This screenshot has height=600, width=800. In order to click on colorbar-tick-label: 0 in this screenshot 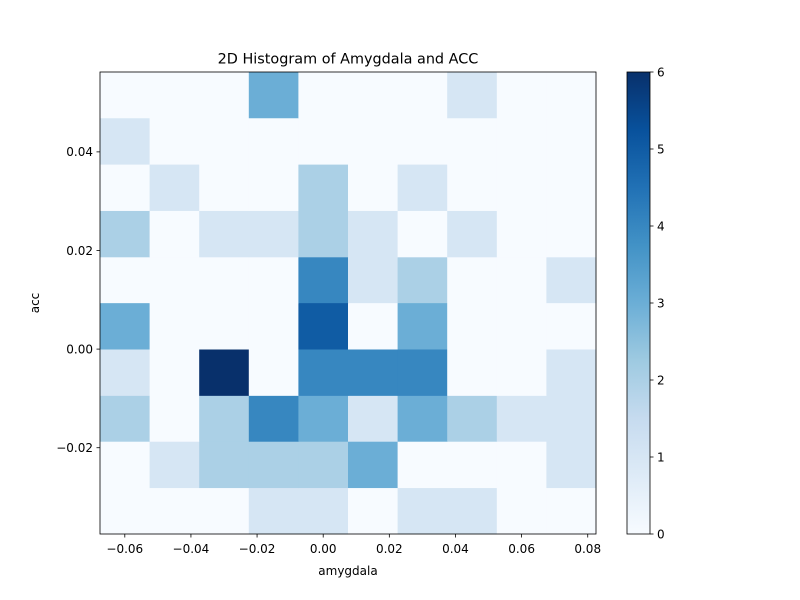, I will do `click(661, 534)`.